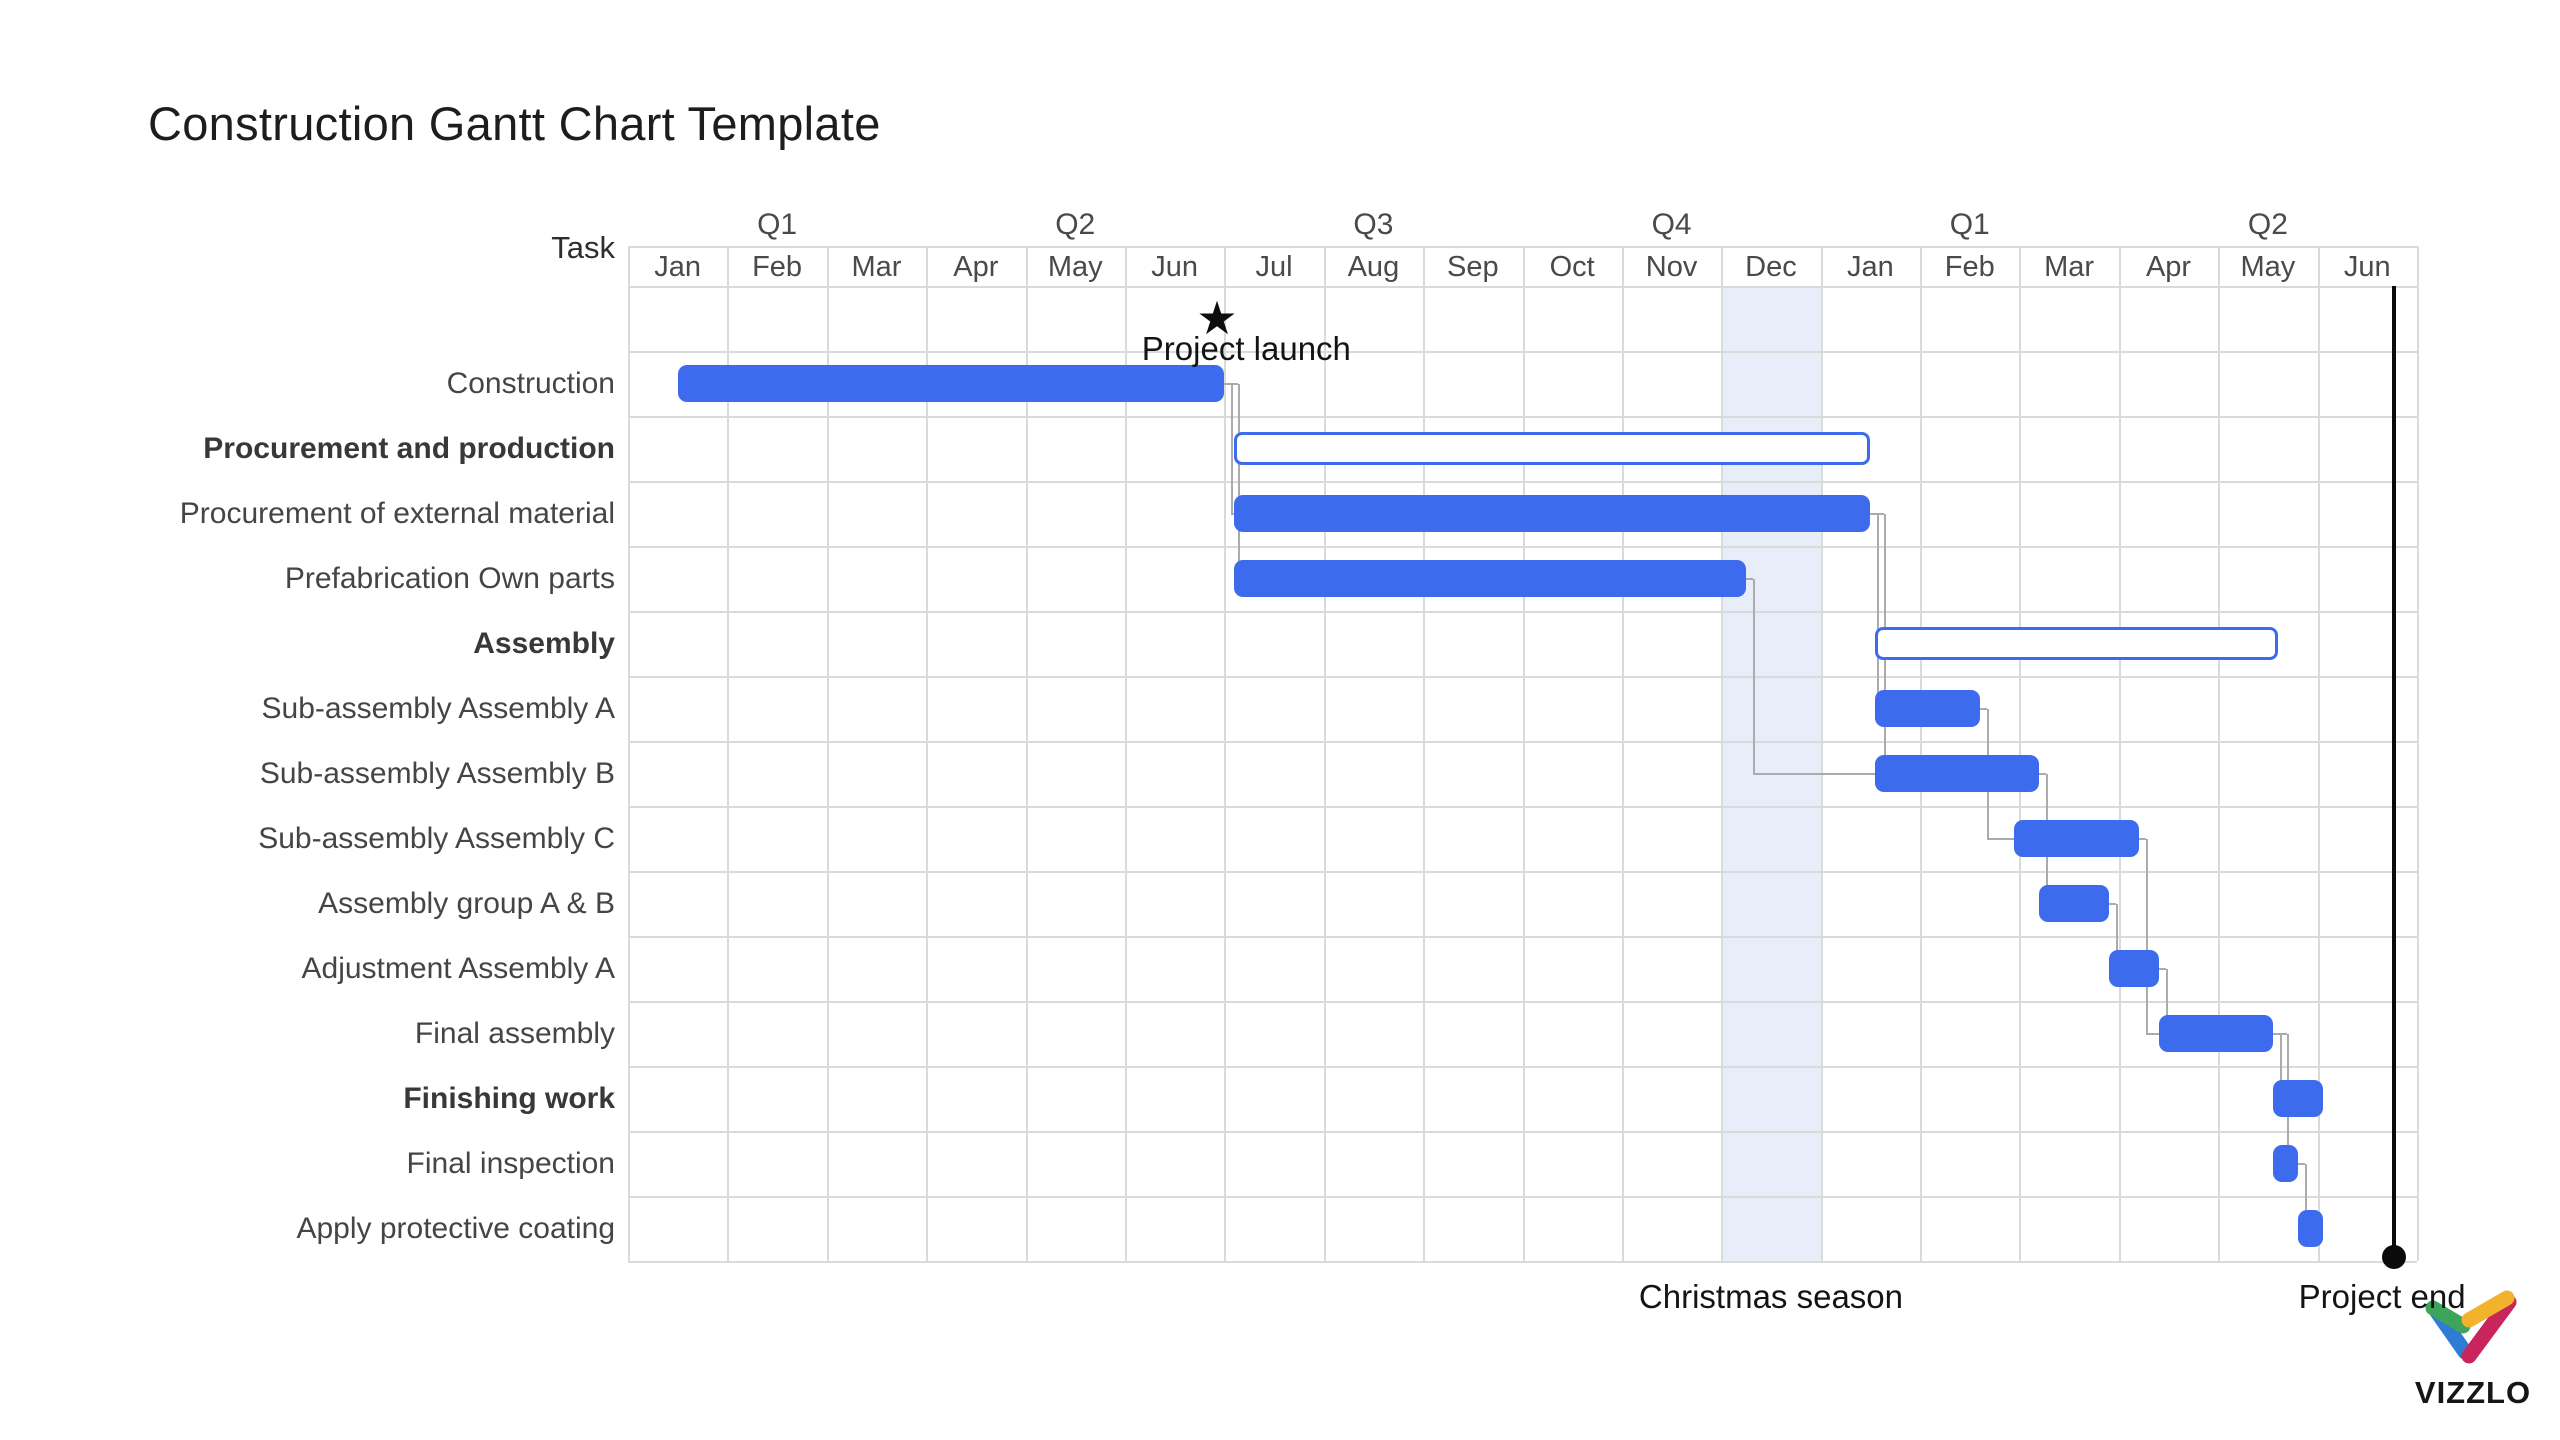  I want to click on task-label-finishing-work: Finishing work, so click(509, 1098).